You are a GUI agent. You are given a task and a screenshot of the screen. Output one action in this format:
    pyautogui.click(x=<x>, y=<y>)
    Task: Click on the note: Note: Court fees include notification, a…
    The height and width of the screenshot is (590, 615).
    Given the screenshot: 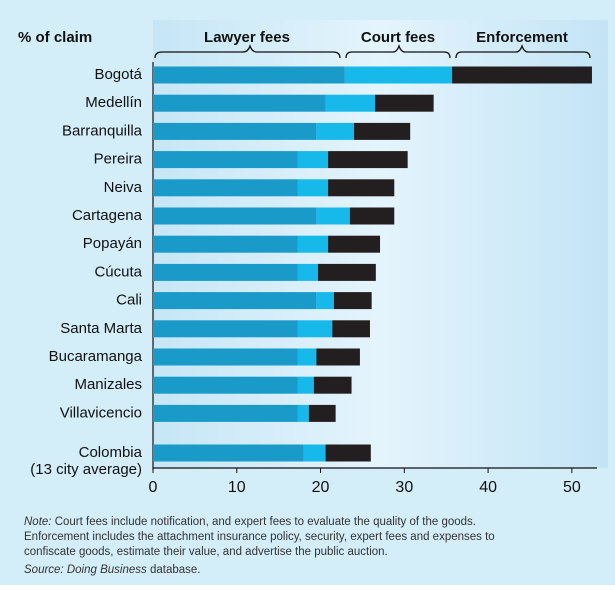 What is the action you would take?
    pyautogui.click(x=250, y=522)
    